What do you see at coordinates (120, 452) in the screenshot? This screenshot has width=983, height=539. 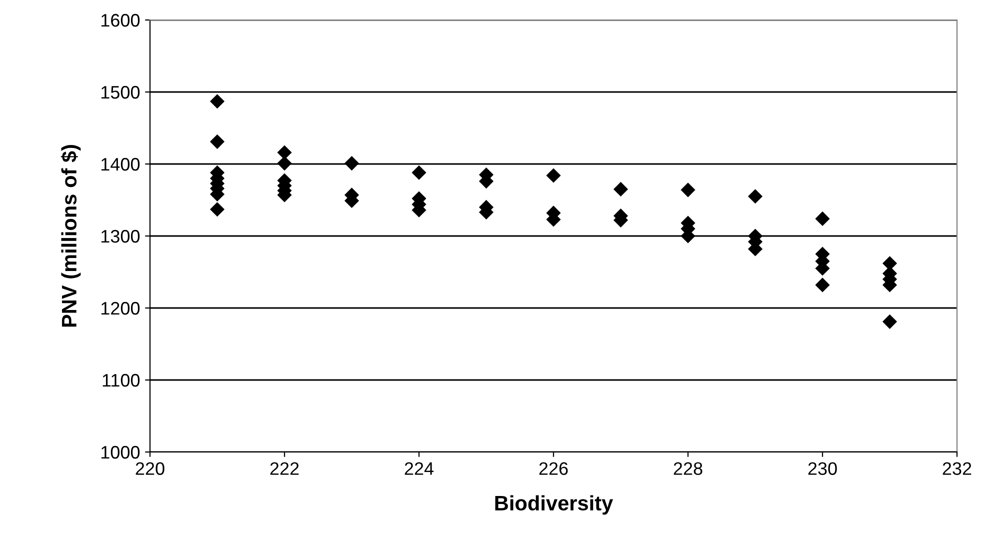 I see `y-tick-label: 1000` at bounding box center [120, 452].